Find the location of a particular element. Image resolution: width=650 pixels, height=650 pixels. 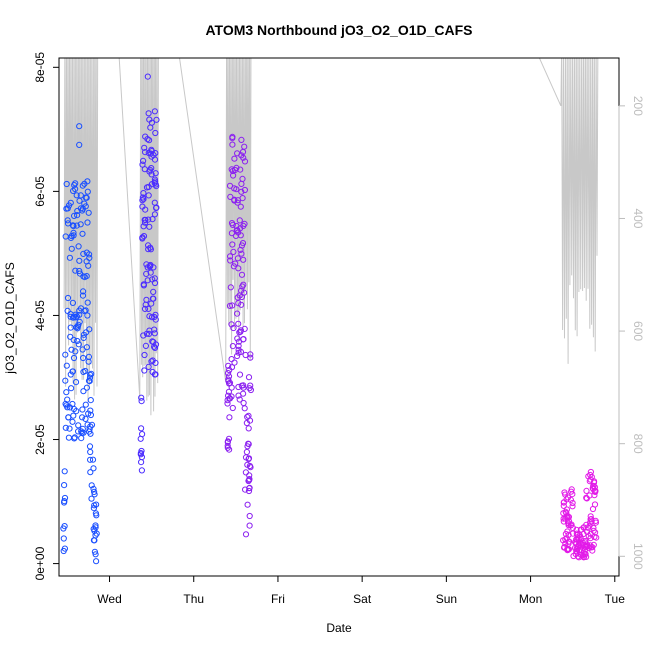

chart-title: ATOM3 Northbound jO3_O2_O1D_CAFS is located at coordinates (338, 30).